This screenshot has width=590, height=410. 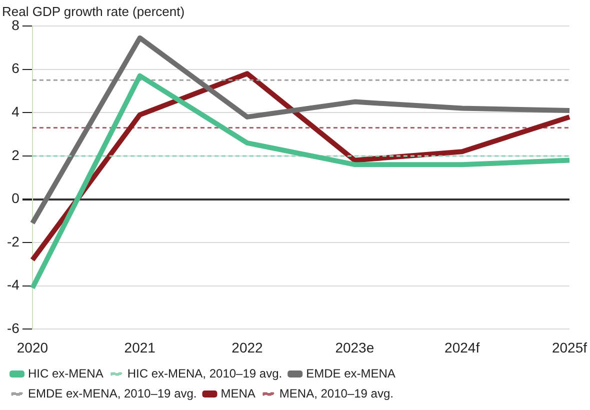 What do you see at coordinates (13, 284) in the screenshot?
I see `y-tick-label: -4` at bounding box center [13, 284].